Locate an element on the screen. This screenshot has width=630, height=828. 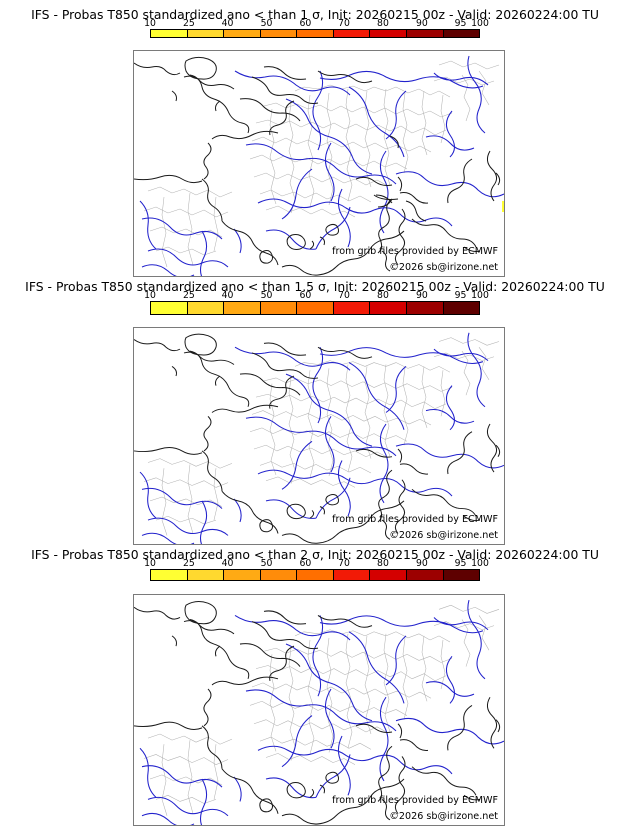
colorbar-1: 10 25 40 50 60 70 80 90 95 100 is located at coordinates (315, 28).